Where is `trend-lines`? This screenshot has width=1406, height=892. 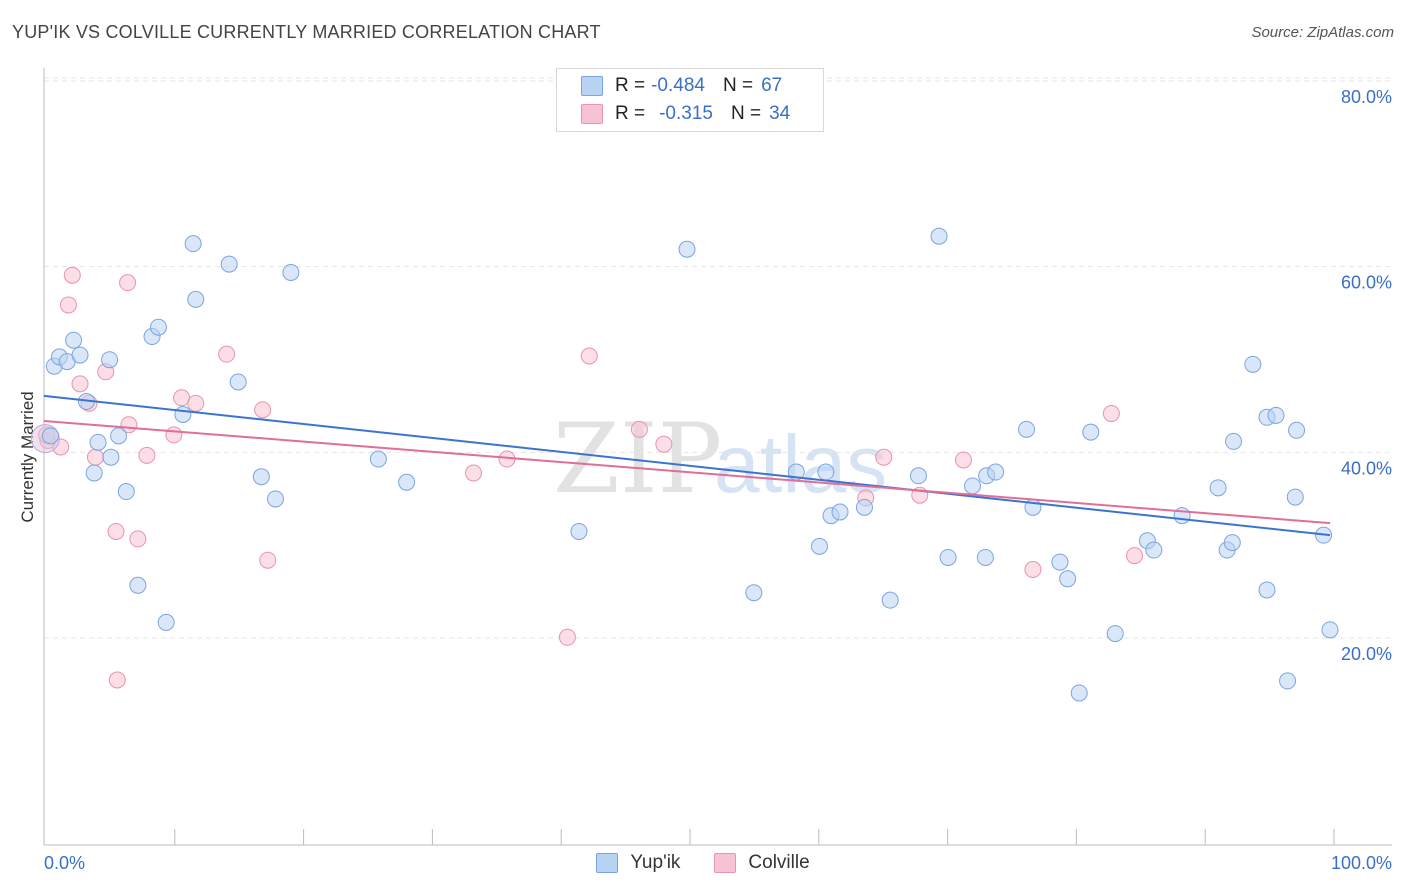 trend-lines is located at coordinates (687, 465).